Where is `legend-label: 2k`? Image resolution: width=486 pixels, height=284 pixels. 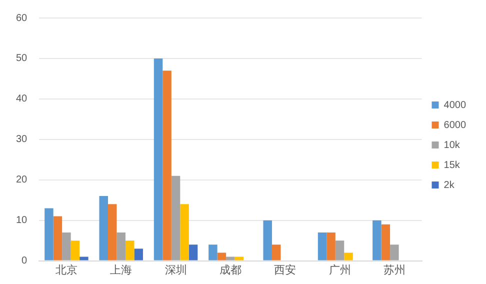
legend-label: 2k is located at coordinates (450, 185).